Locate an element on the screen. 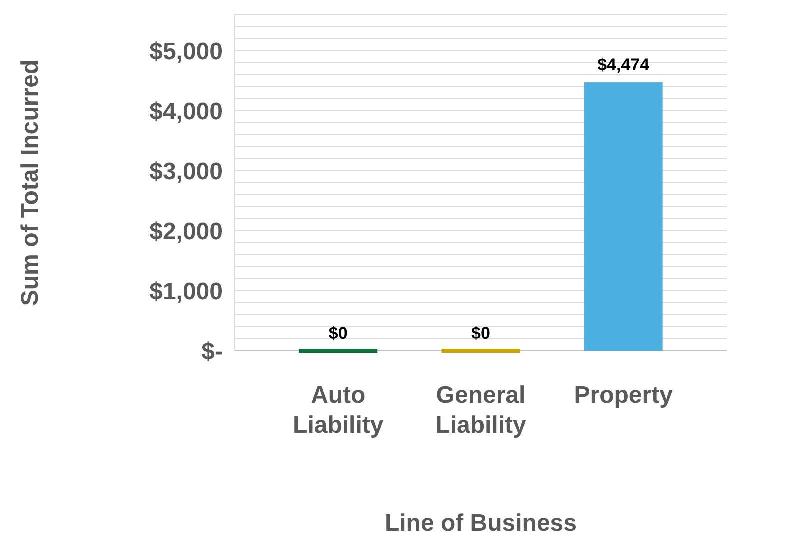  y-axis-title: Sum of Total Incurred is located at coordinates (30, 183).